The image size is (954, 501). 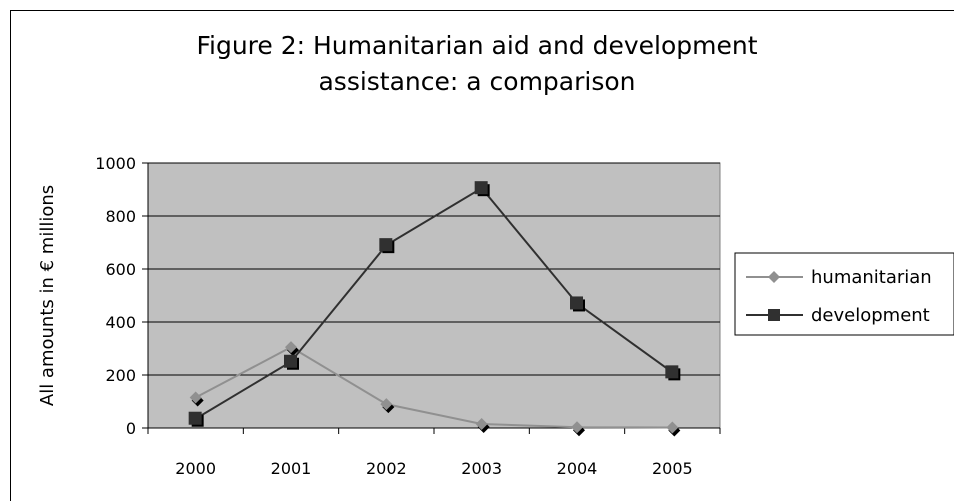 What do you see at coordinates (131, 428) in the screenshot?
I see `y-tick-label: 0` at bounding box center [131, 428].